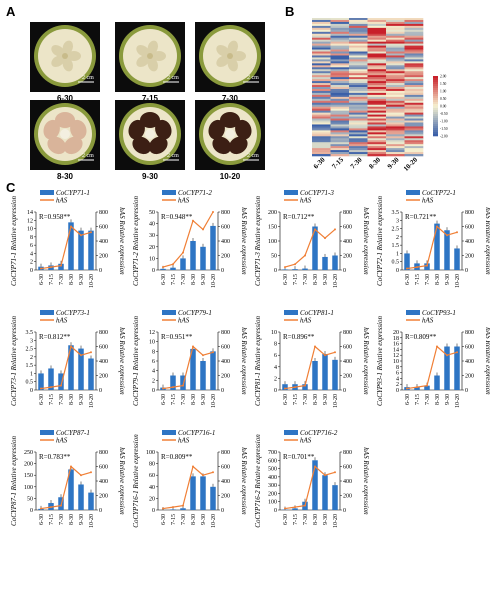  What do you see at coordinates (152, 333) in the screenshot?
I see `left-tick-label: 12` at bounding box center [152, 333].